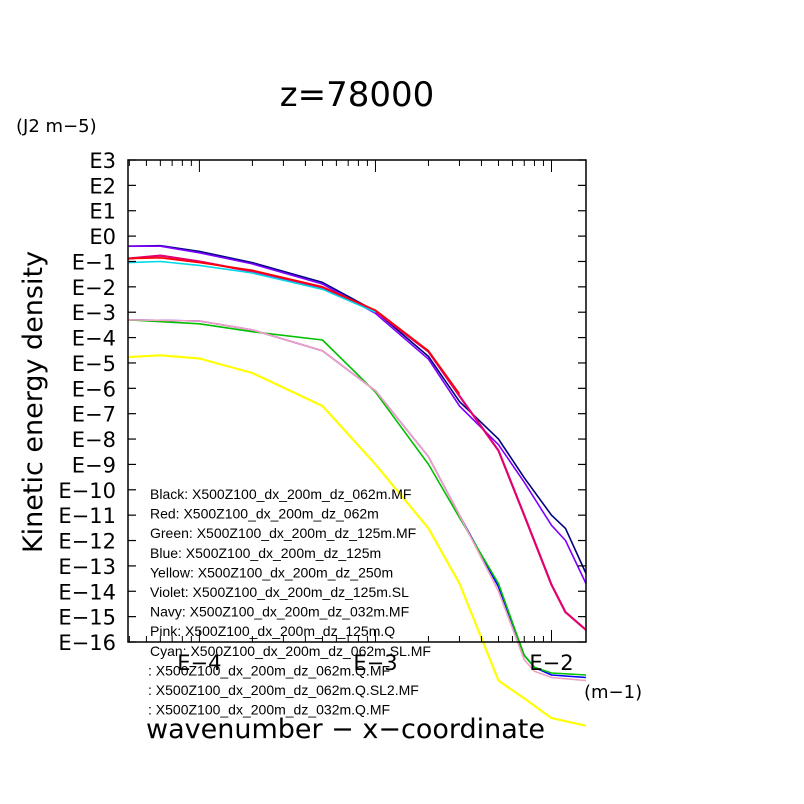 The width and height of the screenshot is (804, 804). Describe the element at coordinates (280, 494) in the screenshot. I see `legend-entry: Black: X500Z100_dx_200m_dz_062m.MF` at that location.